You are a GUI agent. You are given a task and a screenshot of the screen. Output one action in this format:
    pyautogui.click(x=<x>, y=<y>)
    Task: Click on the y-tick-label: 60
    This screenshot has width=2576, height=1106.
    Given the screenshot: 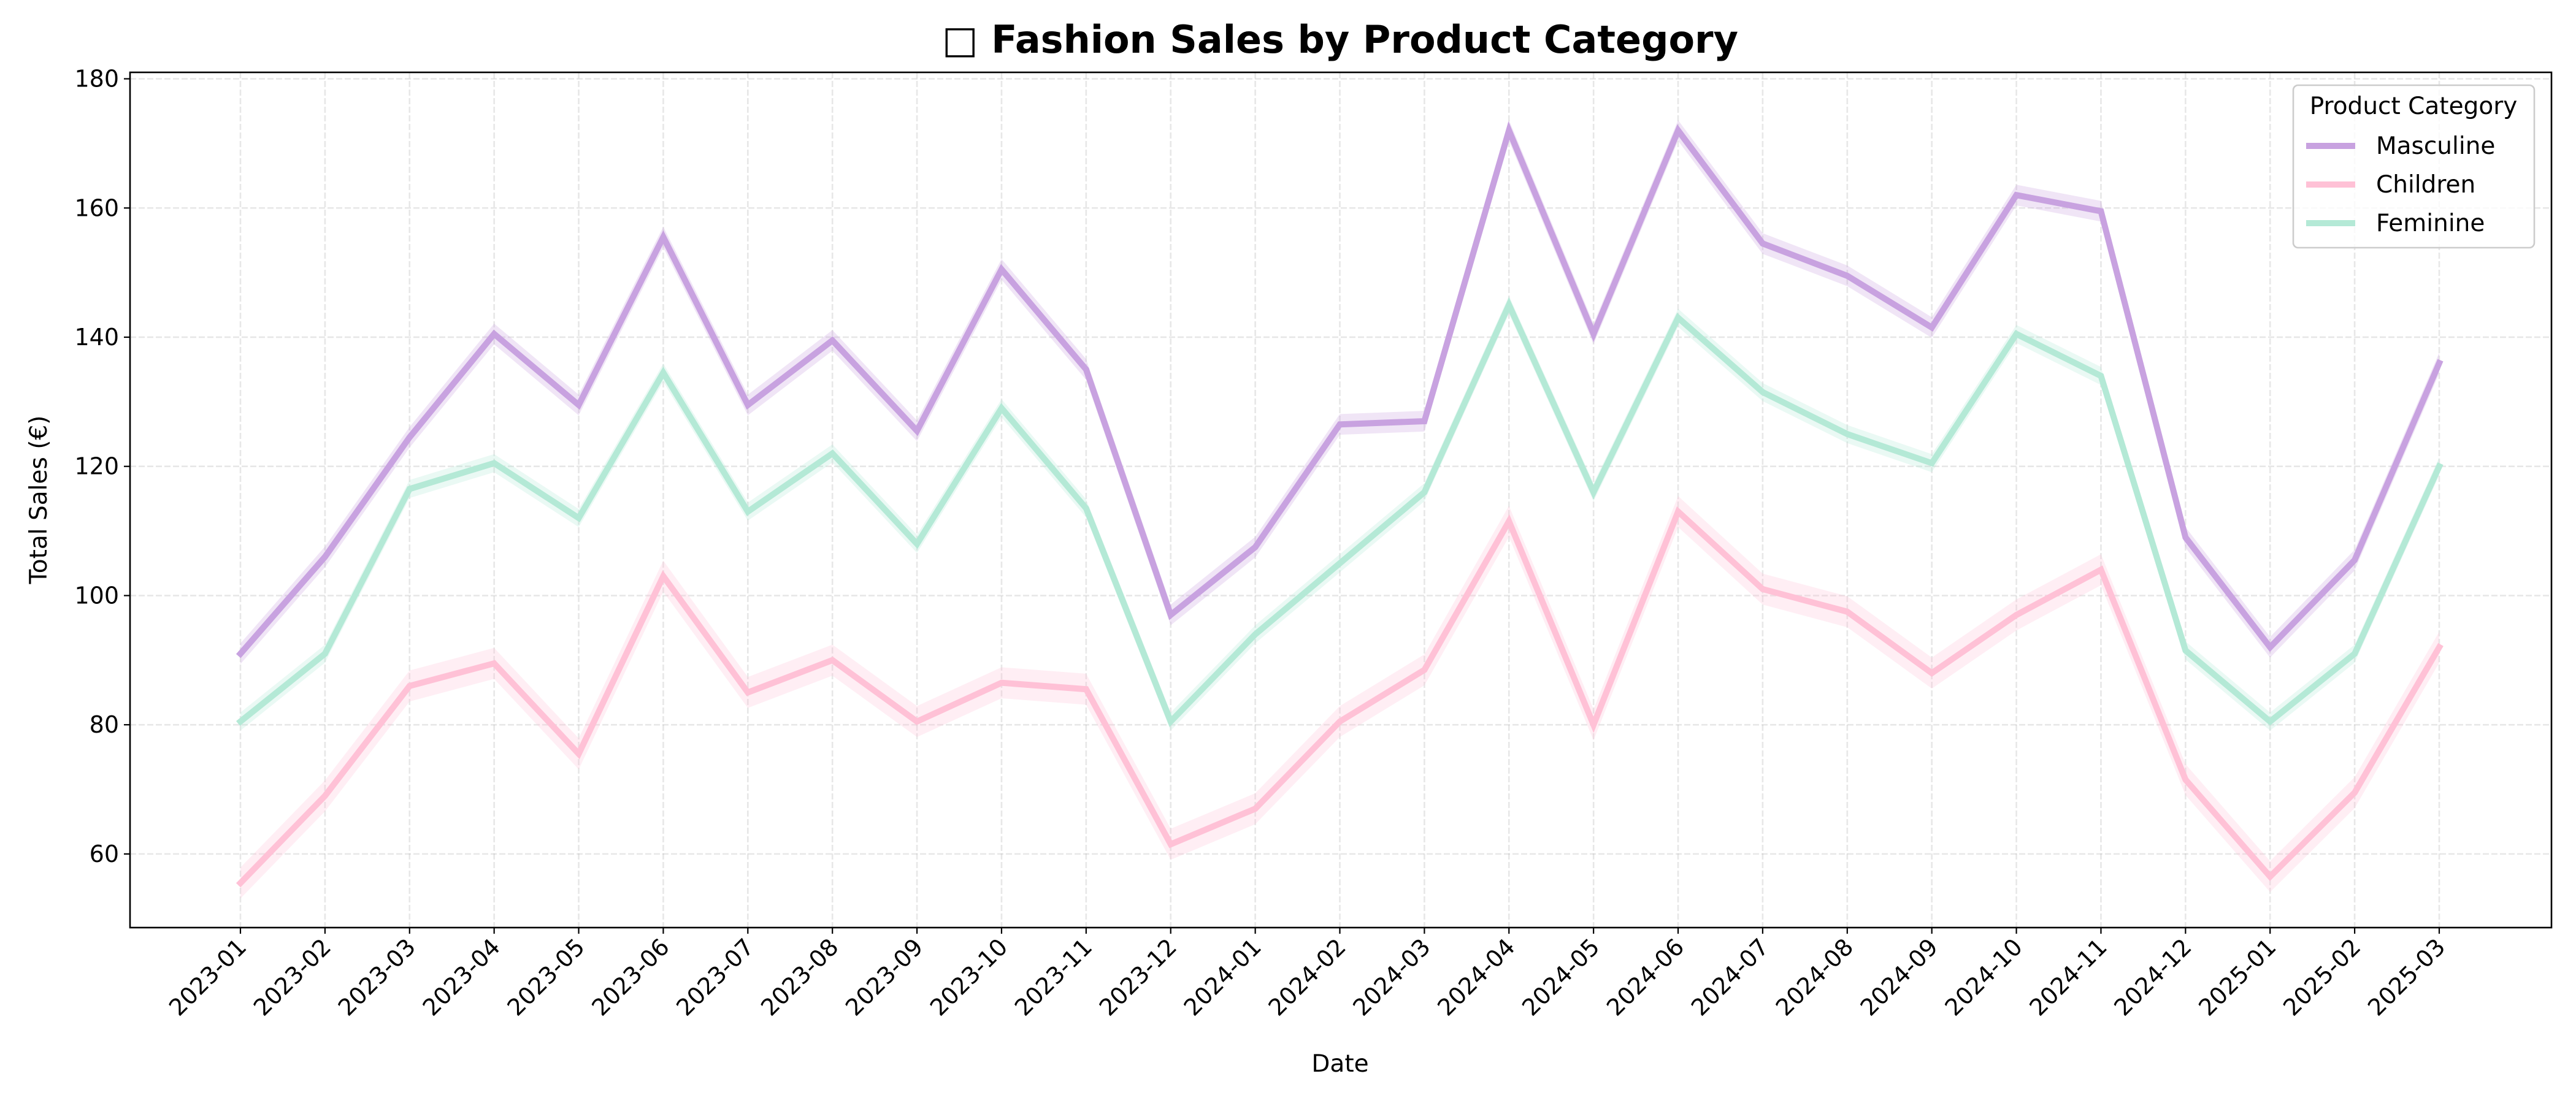 What is the action you would take?
    pyautogui.click(x=104, y=854)
    